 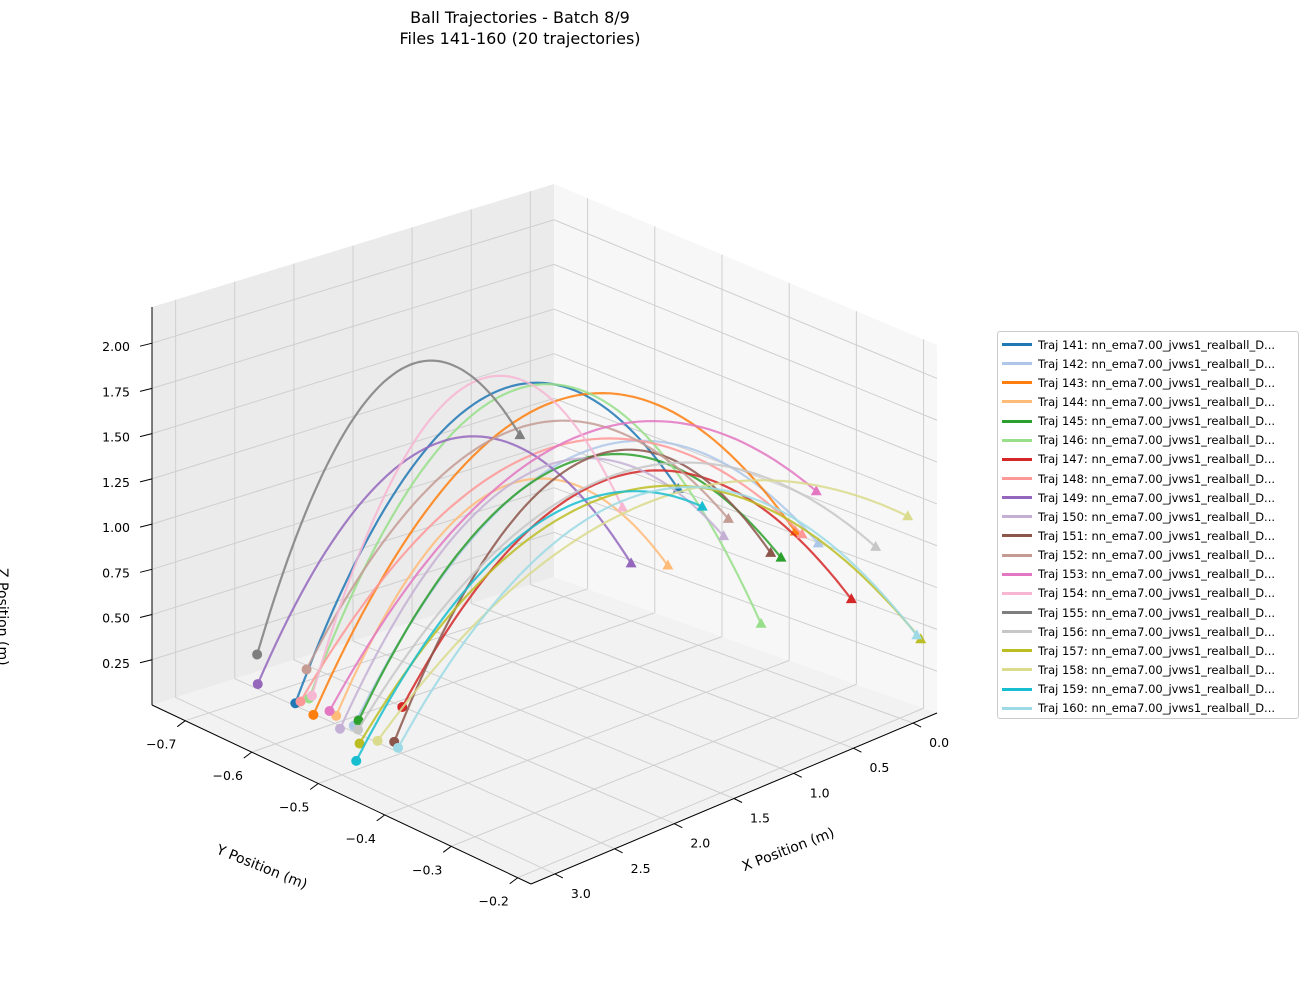 I want to click on z-tick-label: 1.00, so click(x=116, y=527).